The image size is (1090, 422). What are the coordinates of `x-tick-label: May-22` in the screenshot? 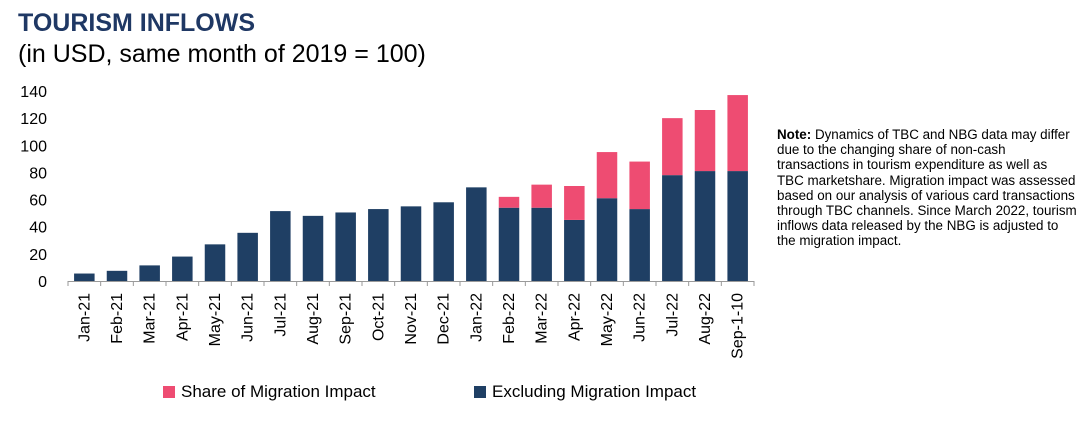 It's located at (607, 319).